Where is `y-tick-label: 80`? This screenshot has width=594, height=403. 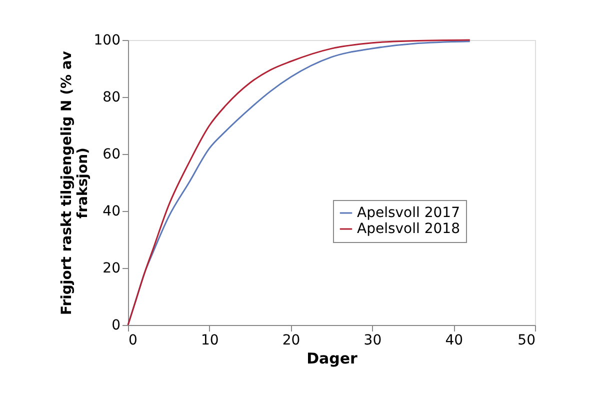
y-tick-label: 80 is located at coordinates (111, 98).